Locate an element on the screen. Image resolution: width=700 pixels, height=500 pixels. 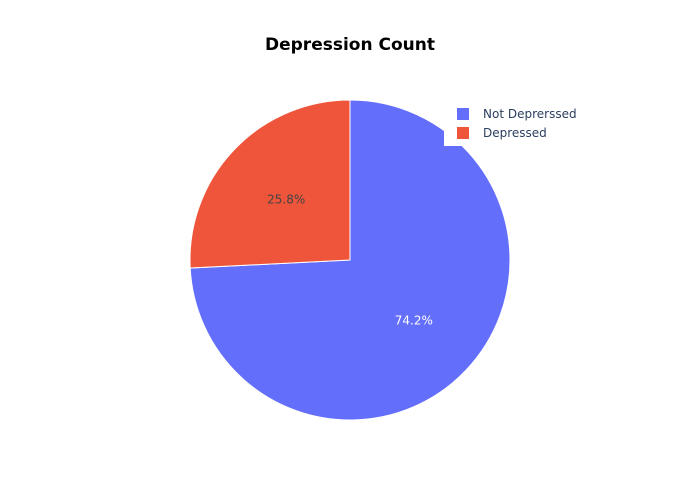
legend-label-not-depressed: Not Deprerssed is located at coordinates (530, 114).